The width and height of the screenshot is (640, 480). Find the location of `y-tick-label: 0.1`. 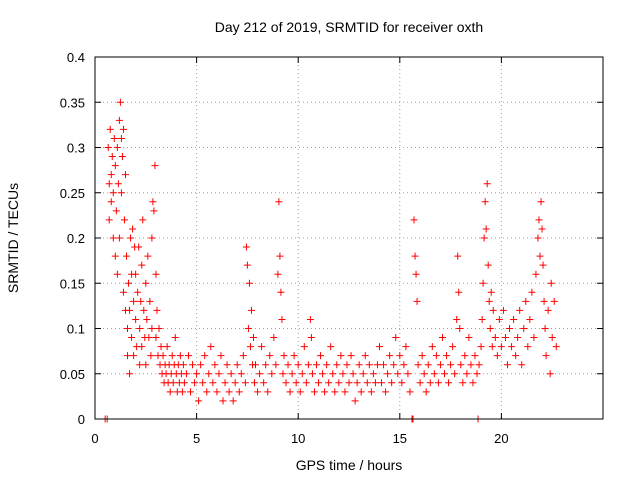

y-tick-label: 0.1 is located at coordinates (76, 329).